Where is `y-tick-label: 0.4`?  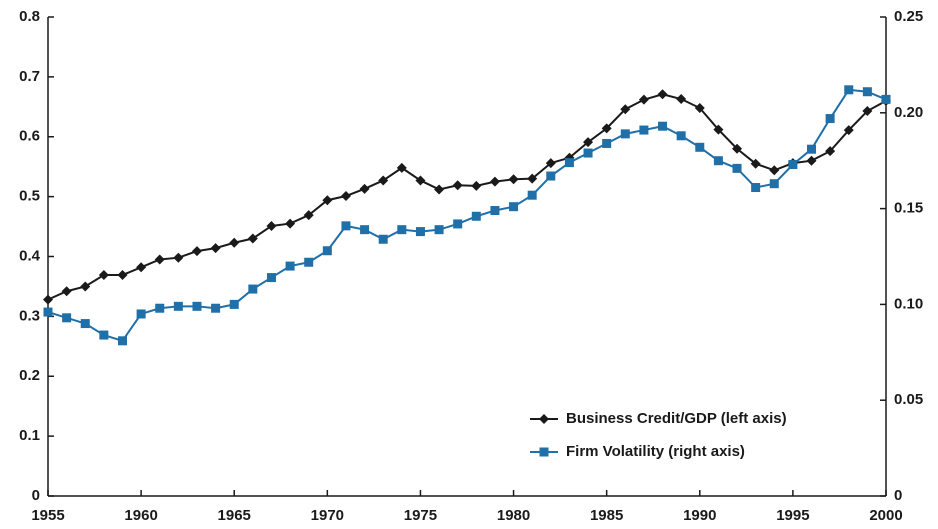 y-tick-label: 0.4 is located at coordinates (30, 255).